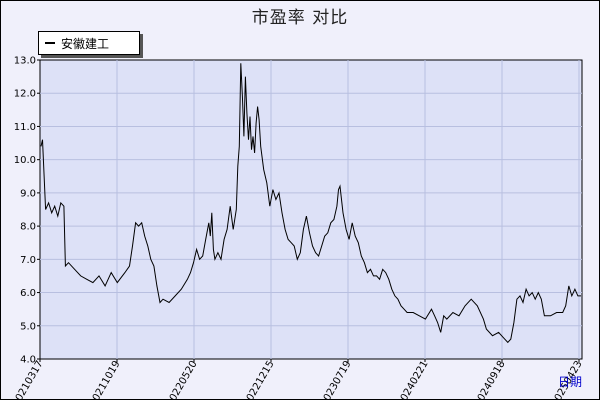 The height and width of the screenshot is (400, 600). I want to click on y-tick-label: 12.0, so click(25, 94).